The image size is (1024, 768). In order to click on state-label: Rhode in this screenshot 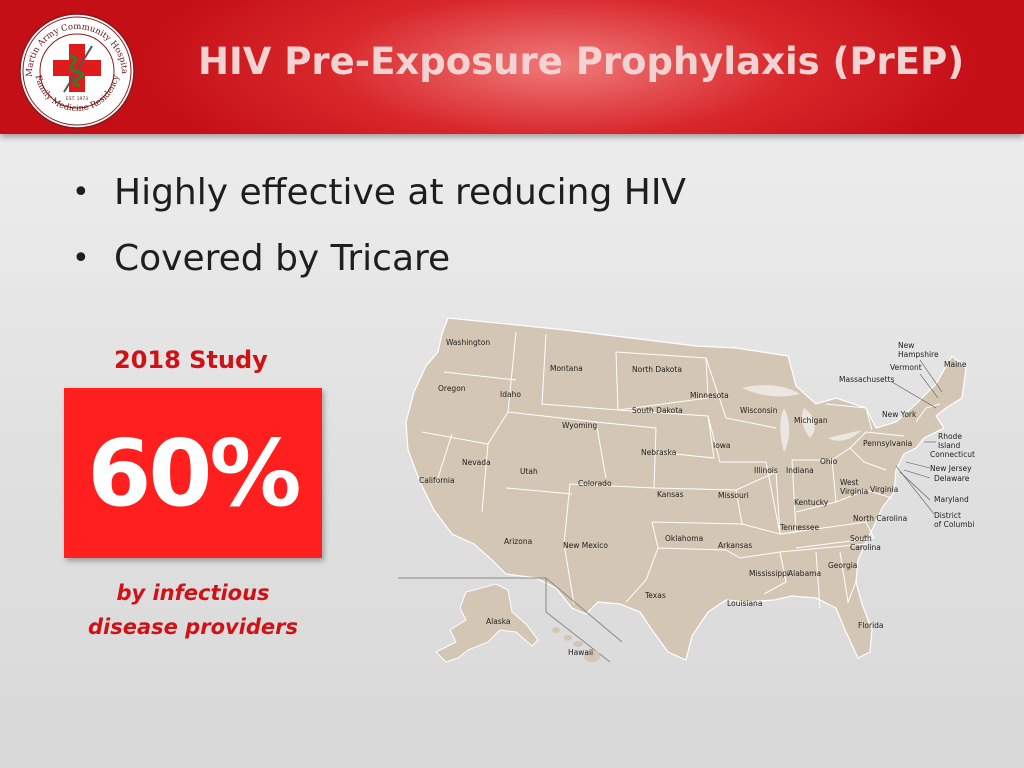, I will do `click(950, 436)`.